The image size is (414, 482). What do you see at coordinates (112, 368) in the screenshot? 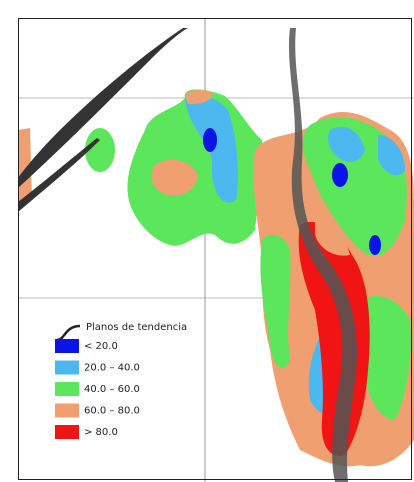
I see `legend-label: 20.0 – 40.0` at bounding box center [112, 368].